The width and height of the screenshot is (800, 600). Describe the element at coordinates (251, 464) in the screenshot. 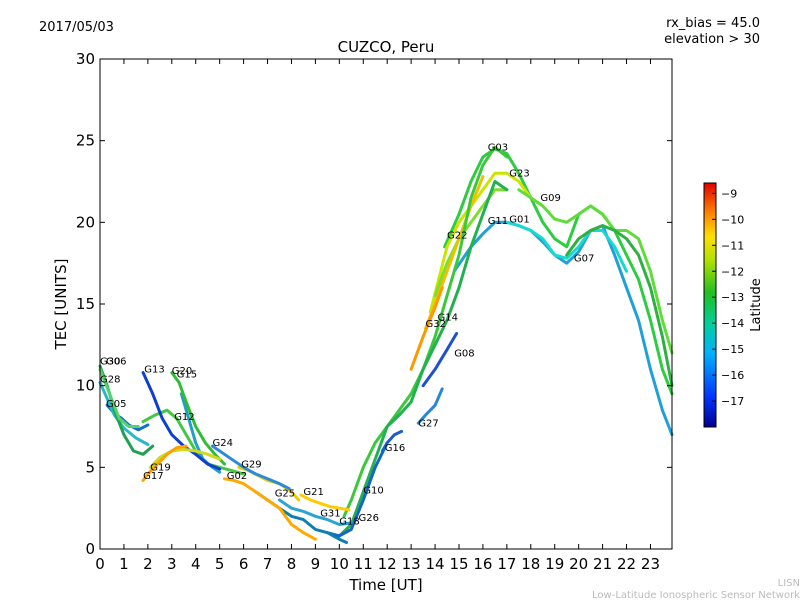

I see `satellite-label-g29: G29` at that location.